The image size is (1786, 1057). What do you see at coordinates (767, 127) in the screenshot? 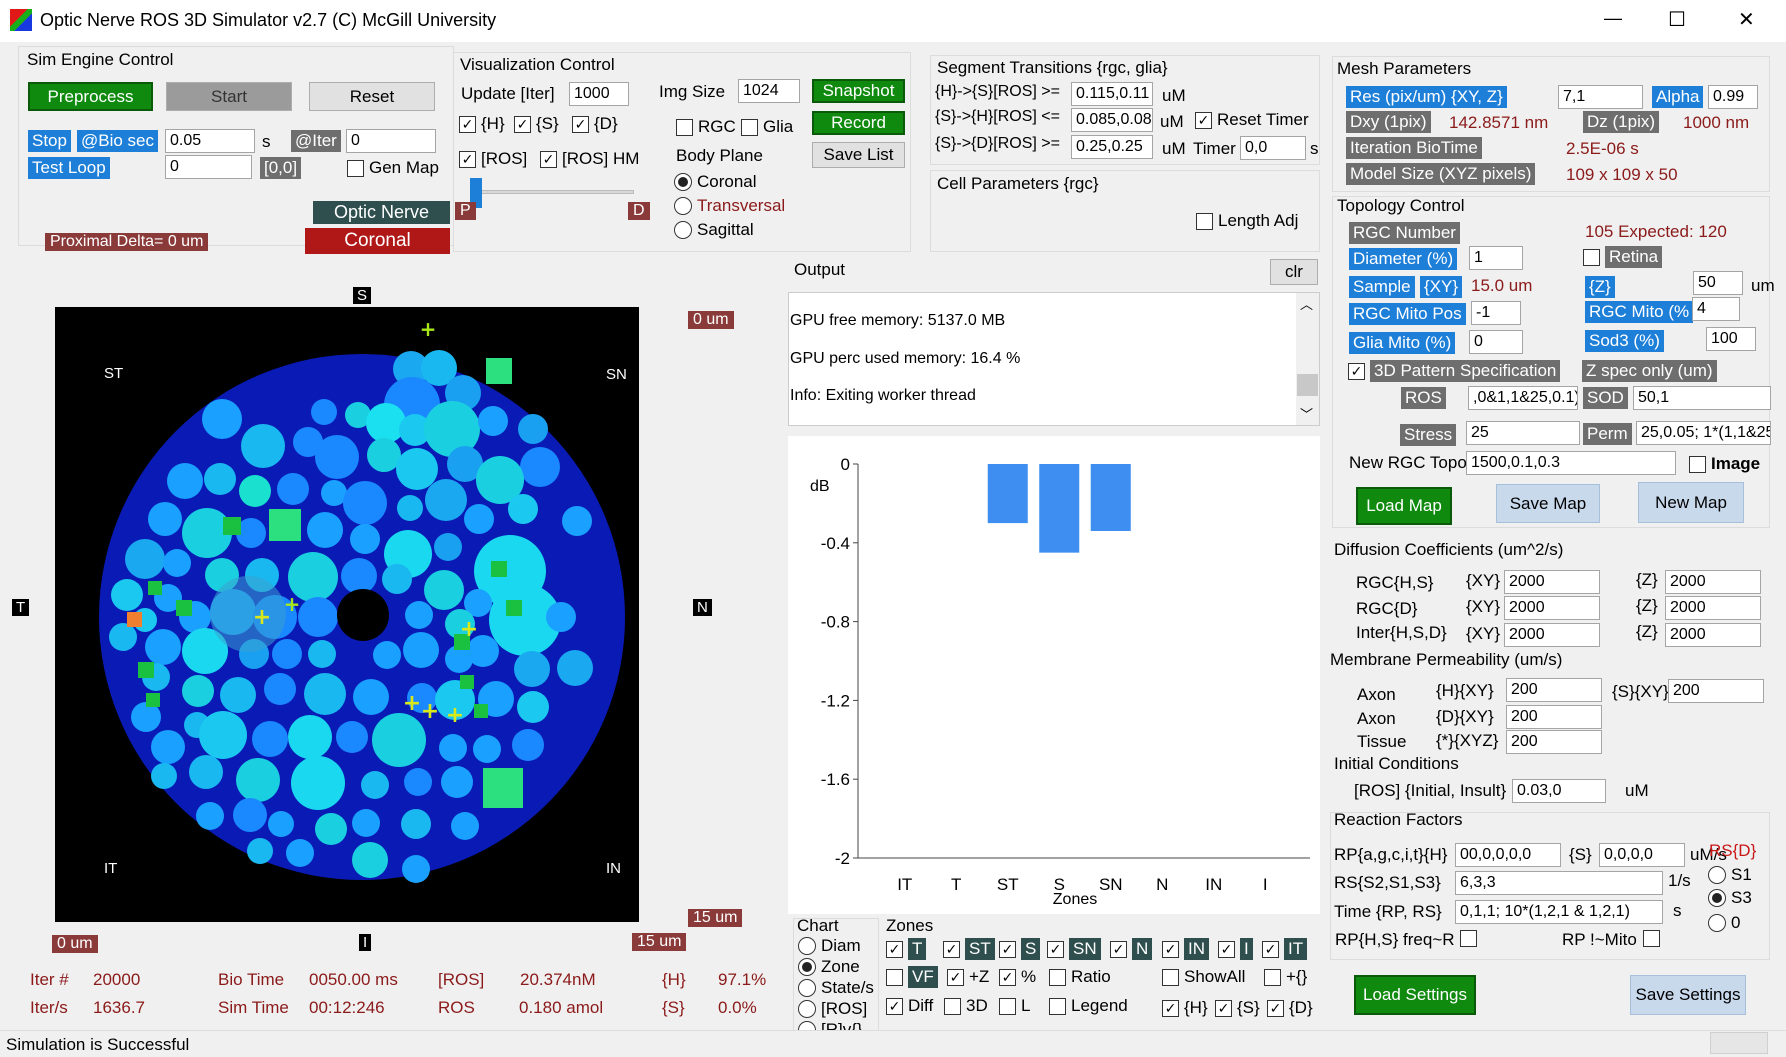
I see `glia-checkbox: Glia` at bounding box center [767, 127].